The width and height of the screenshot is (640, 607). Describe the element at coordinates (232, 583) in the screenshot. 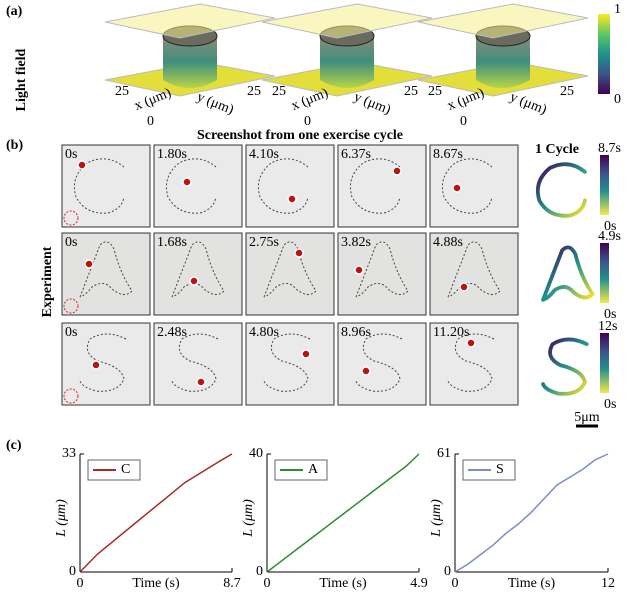

I see `x-tick-label: 8.7` at that location.